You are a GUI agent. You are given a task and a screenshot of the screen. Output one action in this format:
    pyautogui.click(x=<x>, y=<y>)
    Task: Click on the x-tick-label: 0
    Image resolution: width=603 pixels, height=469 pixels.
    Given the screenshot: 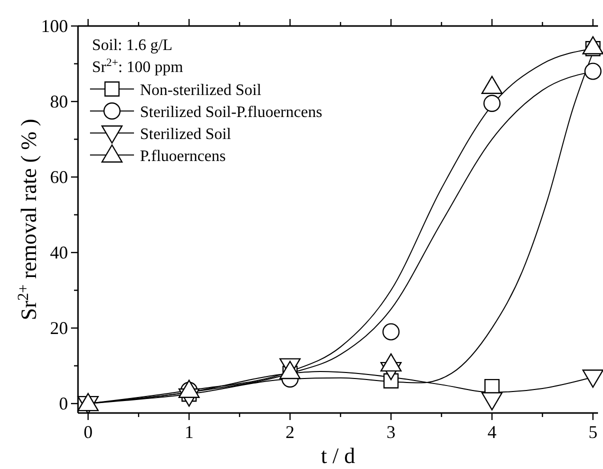 What is the action you would take?
    pyautogui.click(x=88, y=432)
    